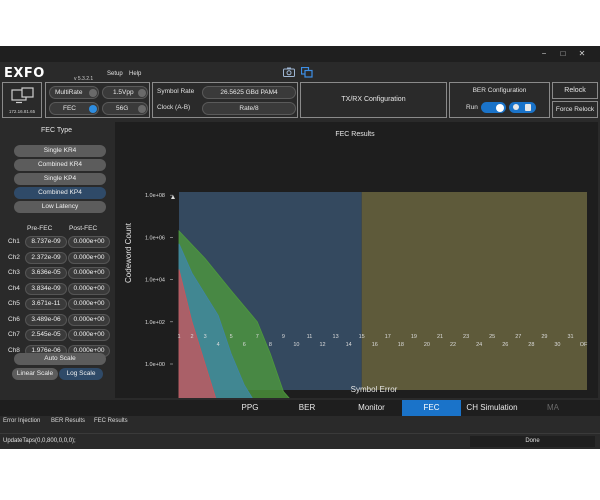 The width and height of the screenshot is (600, 500). What do you see at coordinates (307, 72) in the screenshot?
I see `copy-windows-icon` at bounding box center [307, 72].